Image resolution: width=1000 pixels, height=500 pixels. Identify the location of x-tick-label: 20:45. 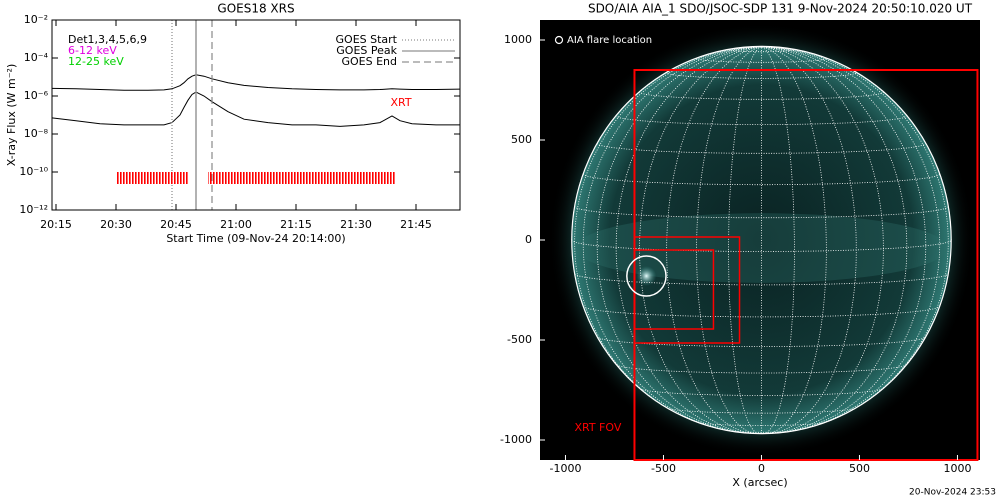
(176, 224).